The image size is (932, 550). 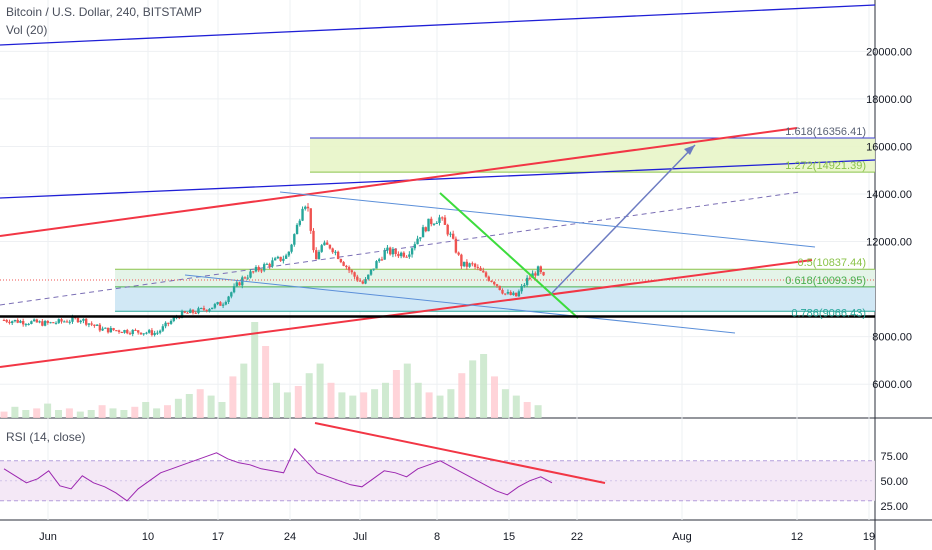 I want to click on breakout-trendline, so click(x=509, y=255).